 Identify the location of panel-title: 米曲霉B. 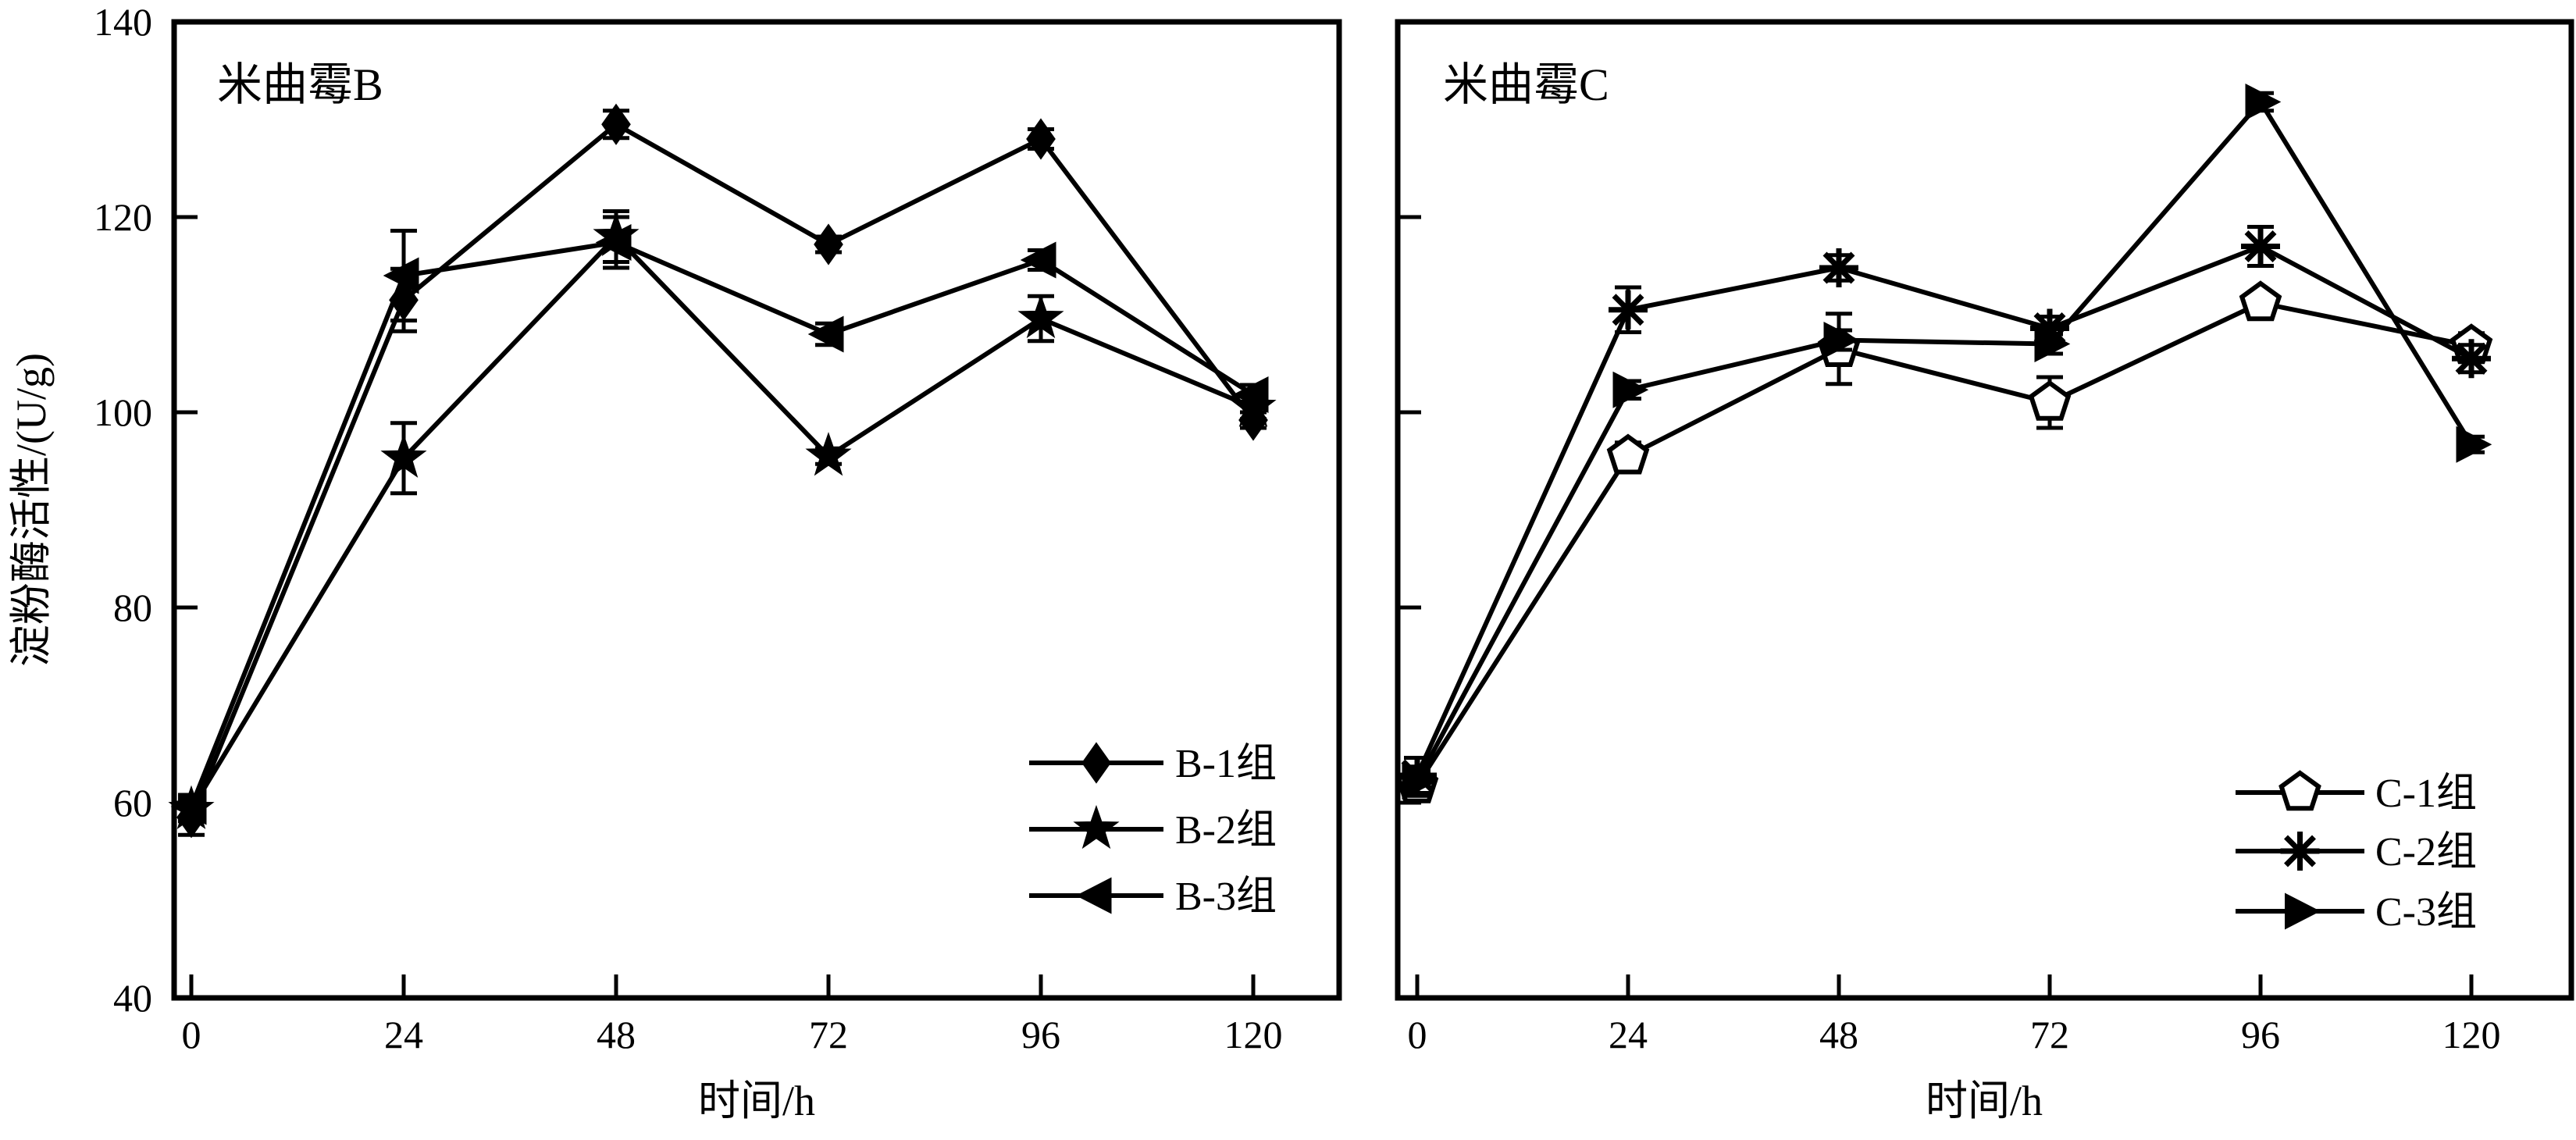
(300, 84).